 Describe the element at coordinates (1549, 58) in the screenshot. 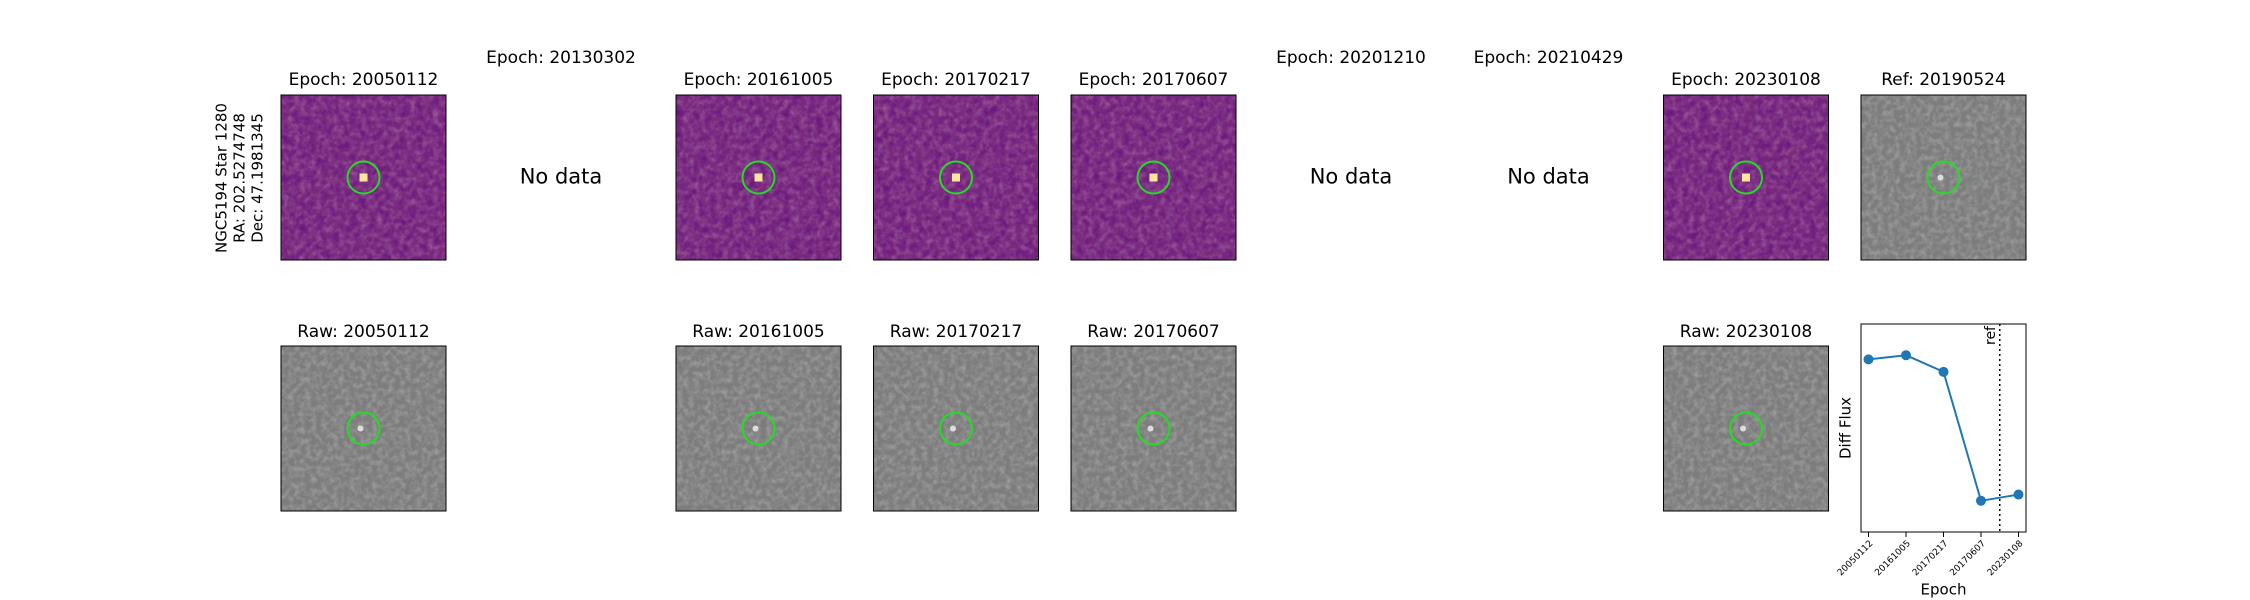

I see `panel-title: Epoch: 20210429` at that location.